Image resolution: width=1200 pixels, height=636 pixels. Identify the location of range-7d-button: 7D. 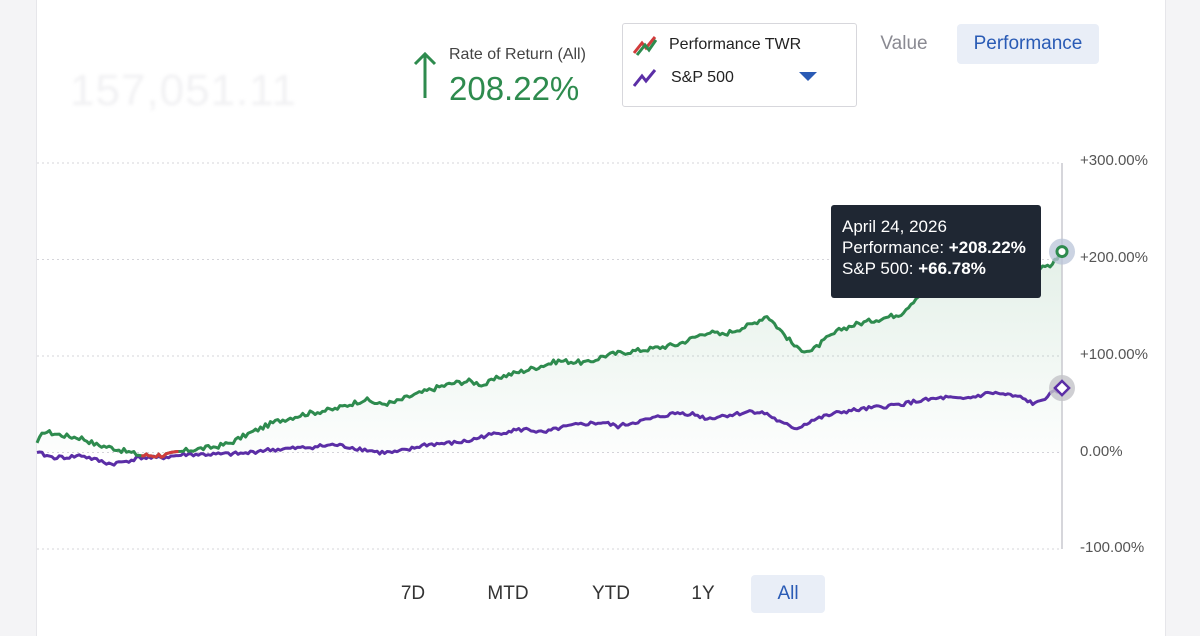
(413, 593).